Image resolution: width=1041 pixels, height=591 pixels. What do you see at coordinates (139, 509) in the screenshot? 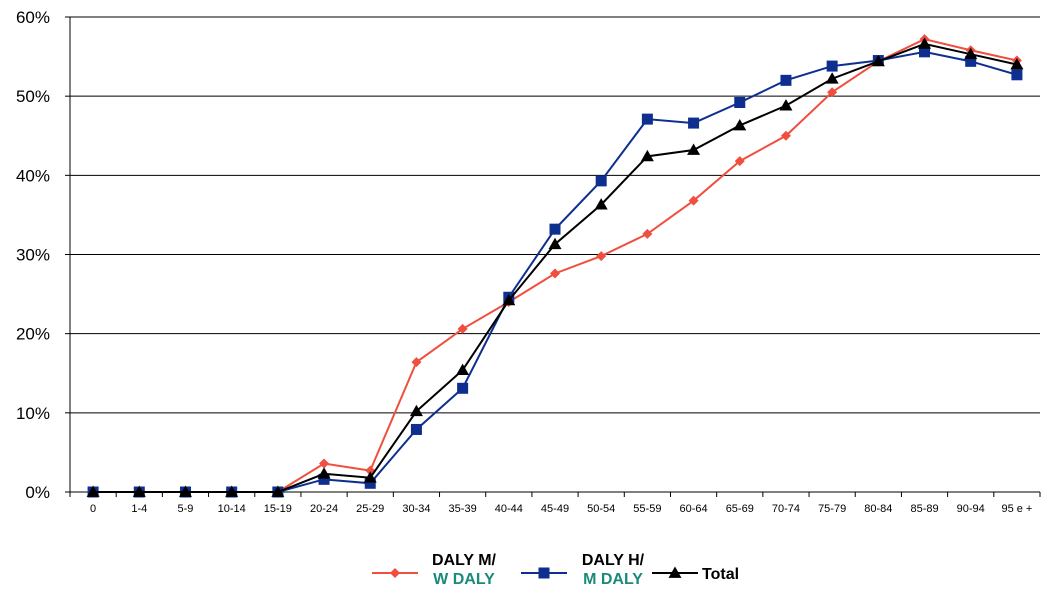
I see `x-tick-label: 1-4` at bounding box center [139, 509].